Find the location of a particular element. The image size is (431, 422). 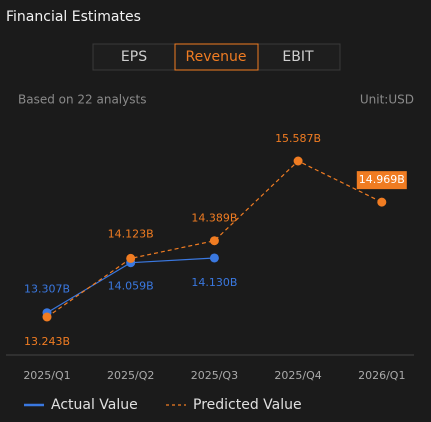

x-tick-label: 2025/Q1 is located at coordinates (46, 375).